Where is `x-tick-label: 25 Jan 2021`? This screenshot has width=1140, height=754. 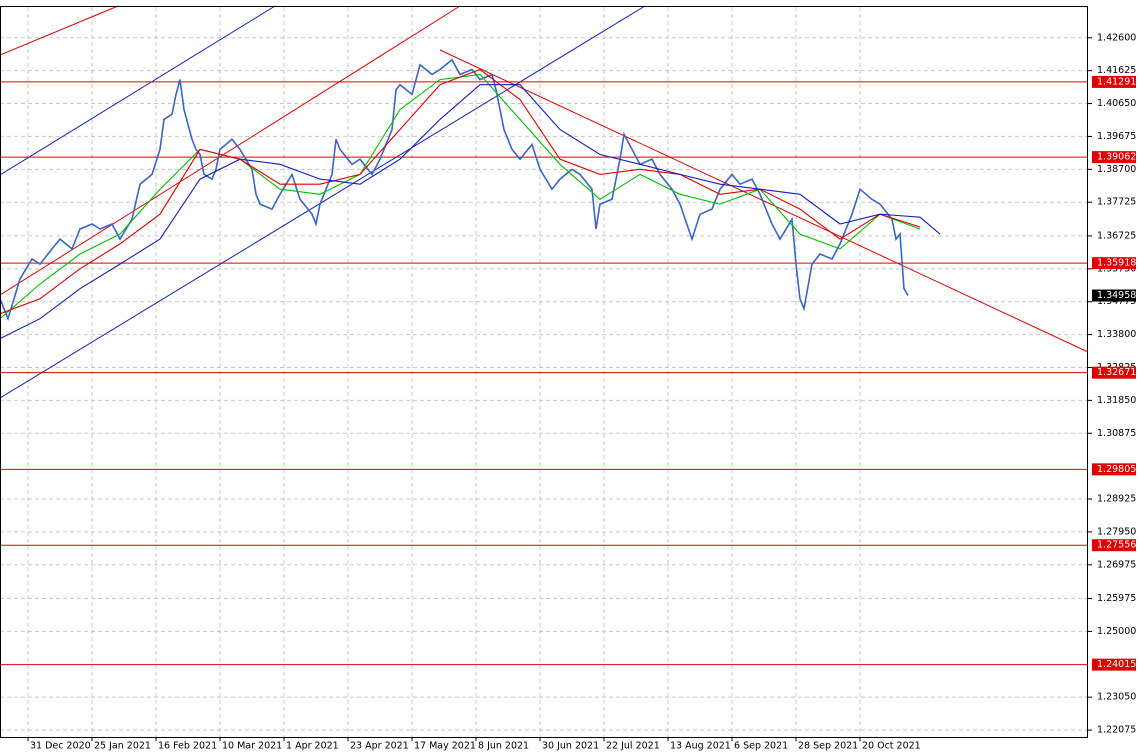 x-tick-label: 25 Jan 2021 is located at coordinates (122, 746).